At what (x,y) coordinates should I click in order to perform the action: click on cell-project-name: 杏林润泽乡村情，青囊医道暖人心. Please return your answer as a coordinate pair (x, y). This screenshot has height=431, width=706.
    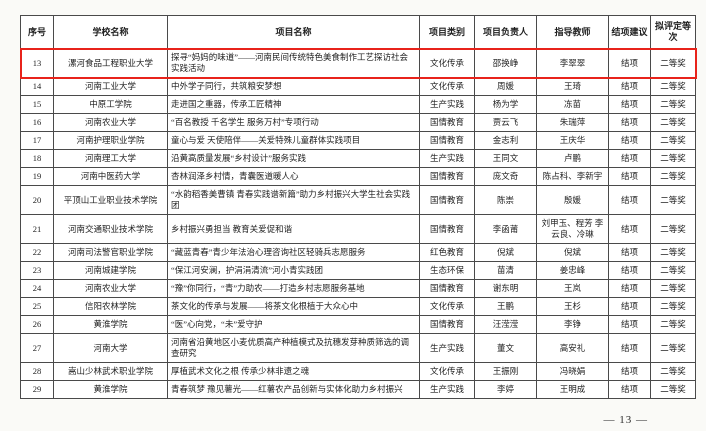
    Looking at the image, I should click on (293, 176).